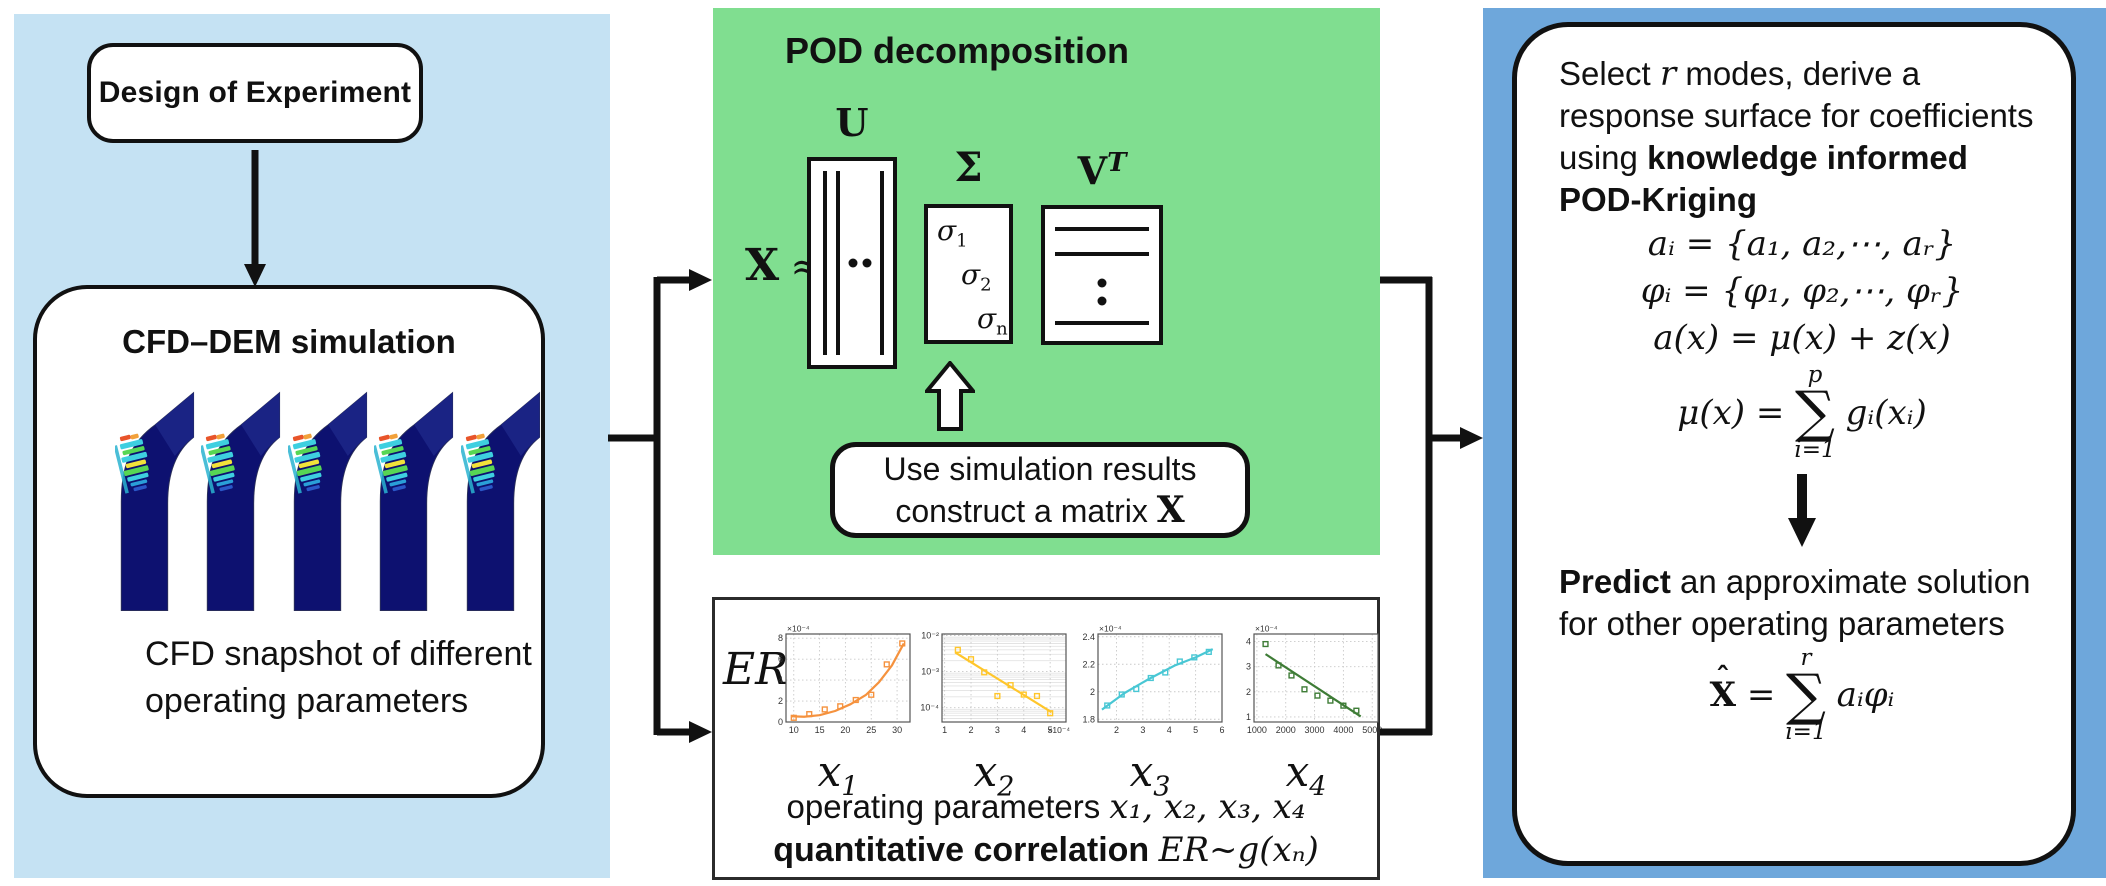 This screenshot has height=886, width=2106. What do you see at coordinates (845, 730) in the screenshot?
I see `svg-text: 20` at bounding box center [845, 730].